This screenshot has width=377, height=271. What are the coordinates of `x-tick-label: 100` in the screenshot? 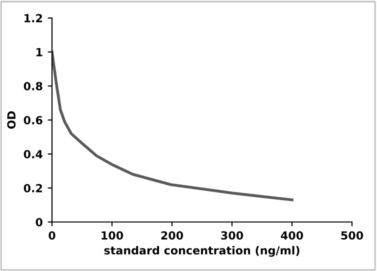 It's located at (113, 235).